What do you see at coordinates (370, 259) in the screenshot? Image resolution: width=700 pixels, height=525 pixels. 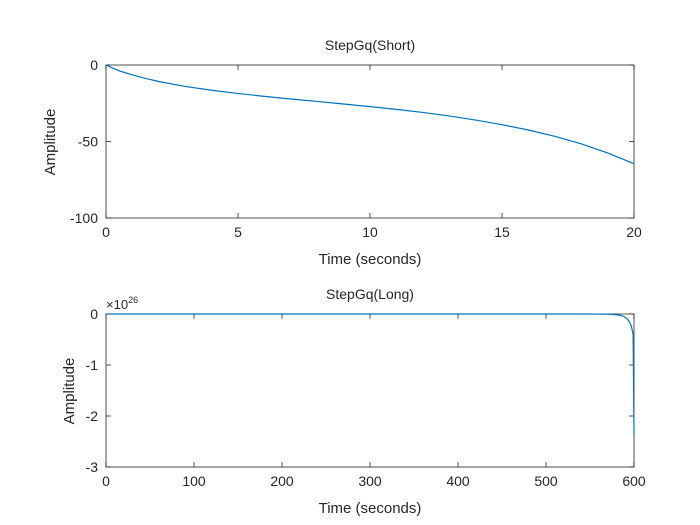 I see `short-x-axis-label: Time (seconds)` at bounding box center [370, 259].